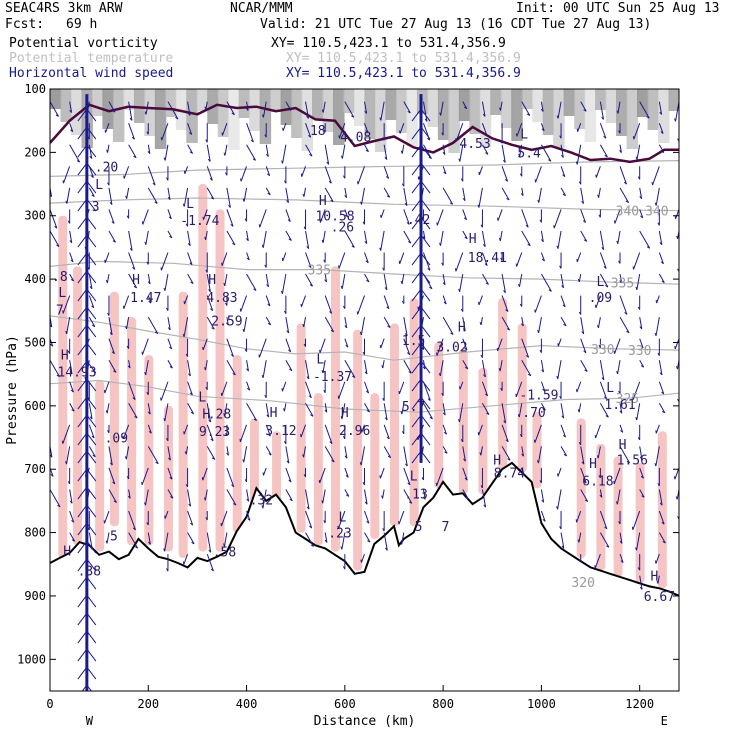 This screenshot has height=740, width=740. Describe the element at coordinates (91, 73) in the screenshot. I see `legend-wind-name: Horizontal wind speed` at that location.